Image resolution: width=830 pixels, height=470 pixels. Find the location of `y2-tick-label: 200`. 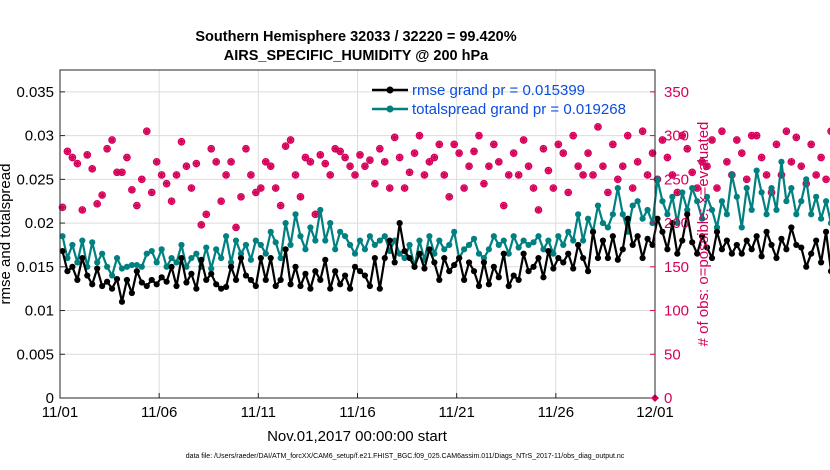

y2-tick-label: 200 is located at coordinates (676, 223).